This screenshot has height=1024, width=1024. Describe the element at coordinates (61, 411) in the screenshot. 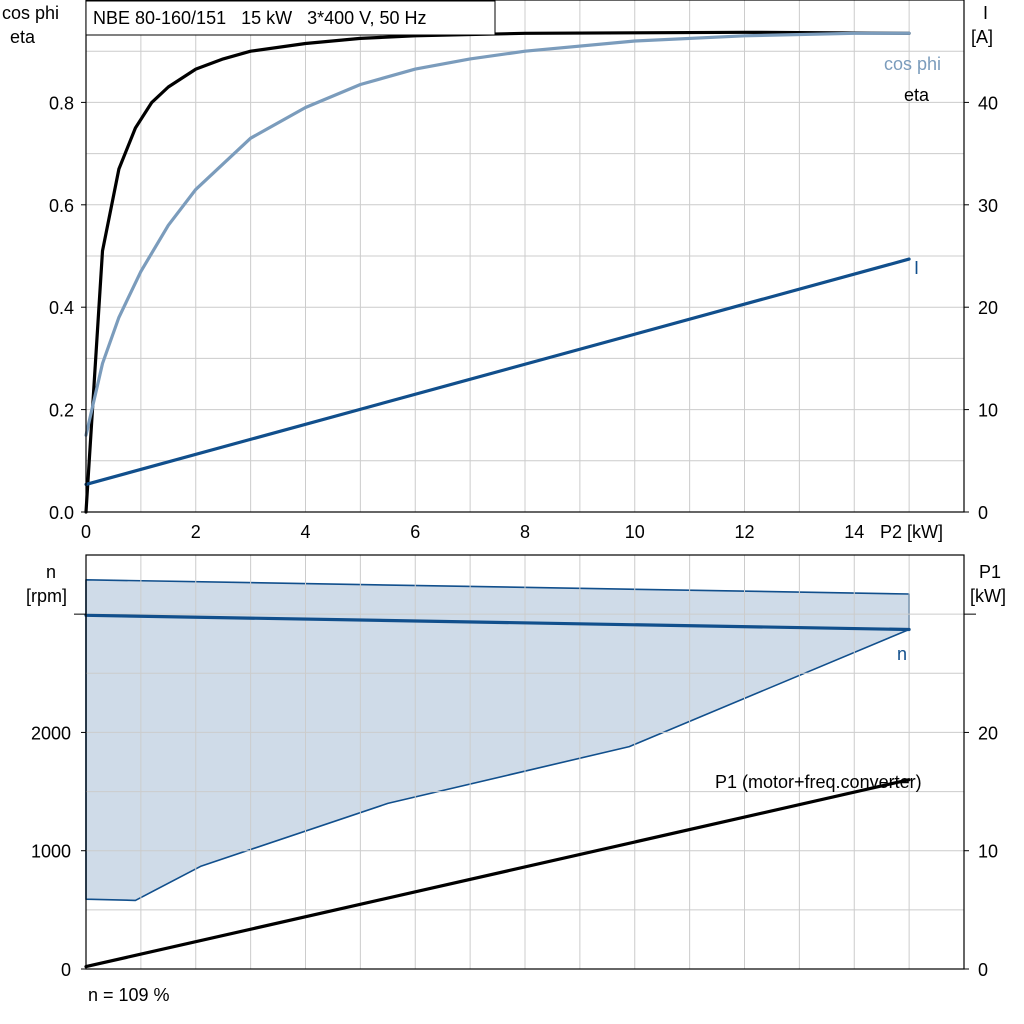

I see `top-left-tick-label: 0.2` at that location.